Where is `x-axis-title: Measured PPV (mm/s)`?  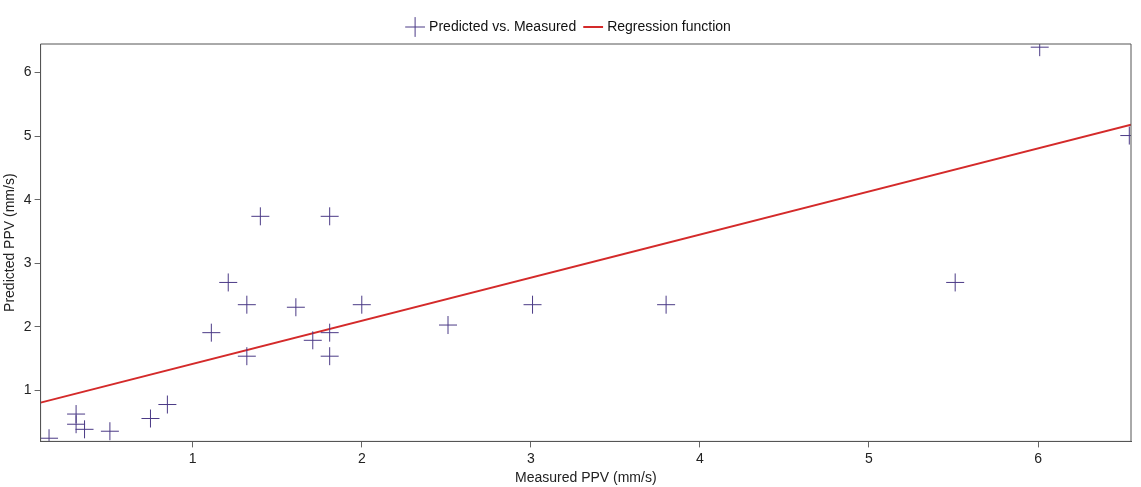
x-axis-title: Measured PPV (mm/s) is located at coordinates (586, 477).